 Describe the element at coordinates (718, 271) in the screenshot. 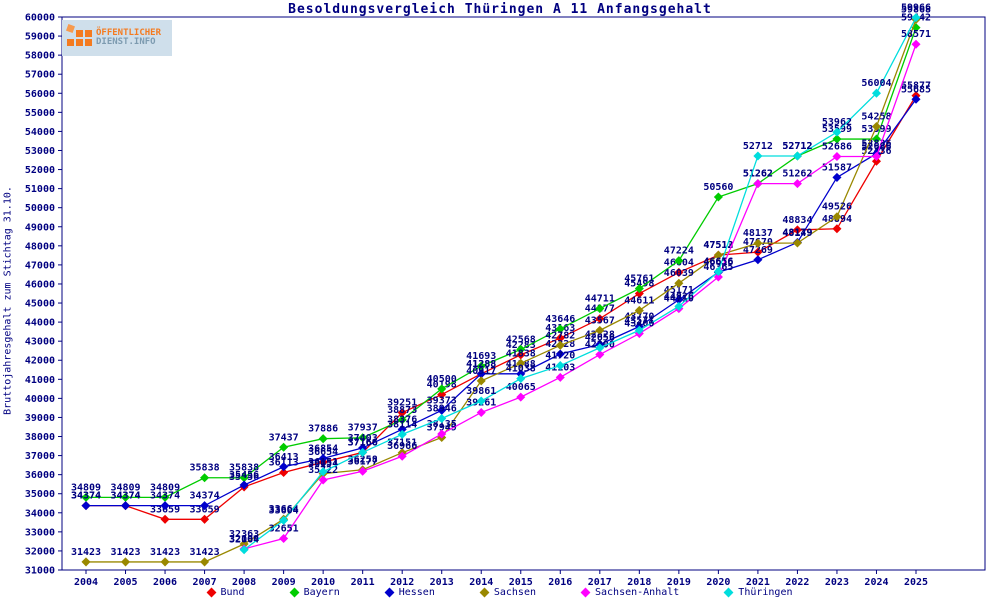

I see `data-point-thüringen-2020` at that location.